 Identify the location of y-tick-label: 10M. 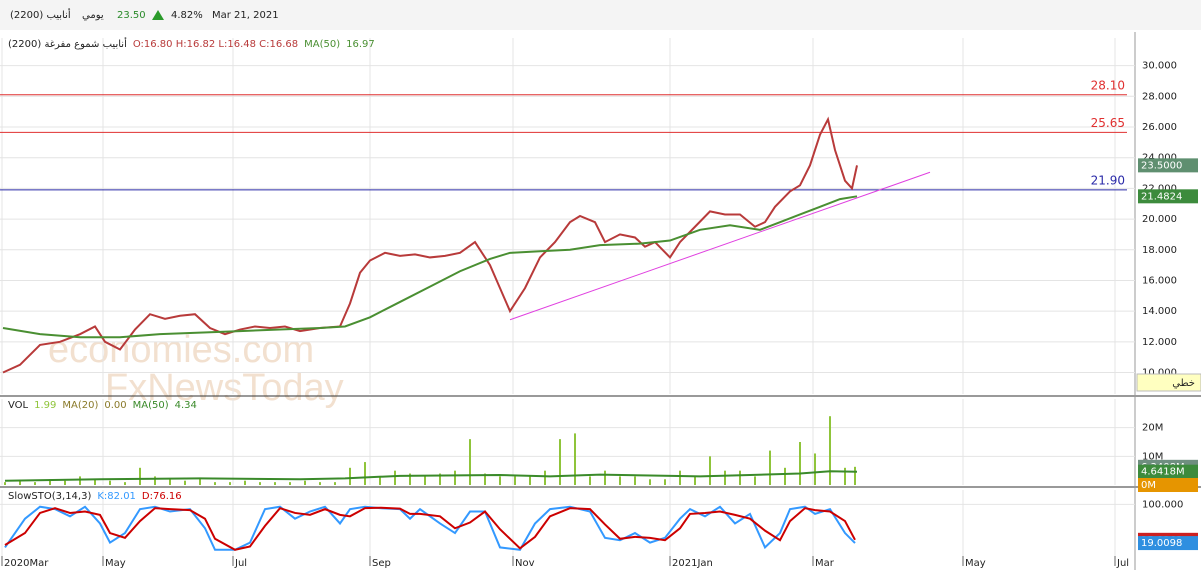
(1152, 456).